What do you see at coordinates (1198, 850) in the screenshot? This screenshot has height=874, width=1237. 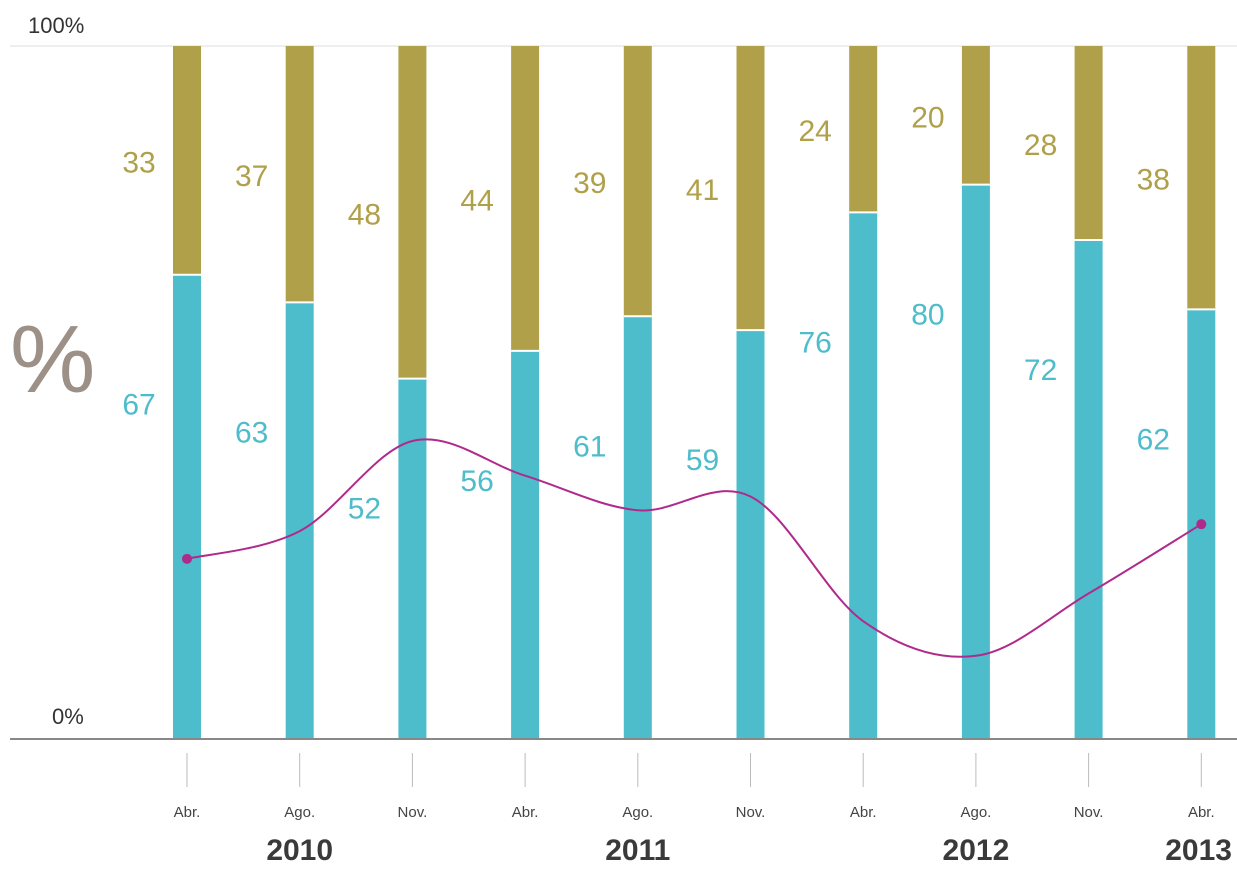 I see `year-label-3: 2013` at bounding box center [1198, 850].